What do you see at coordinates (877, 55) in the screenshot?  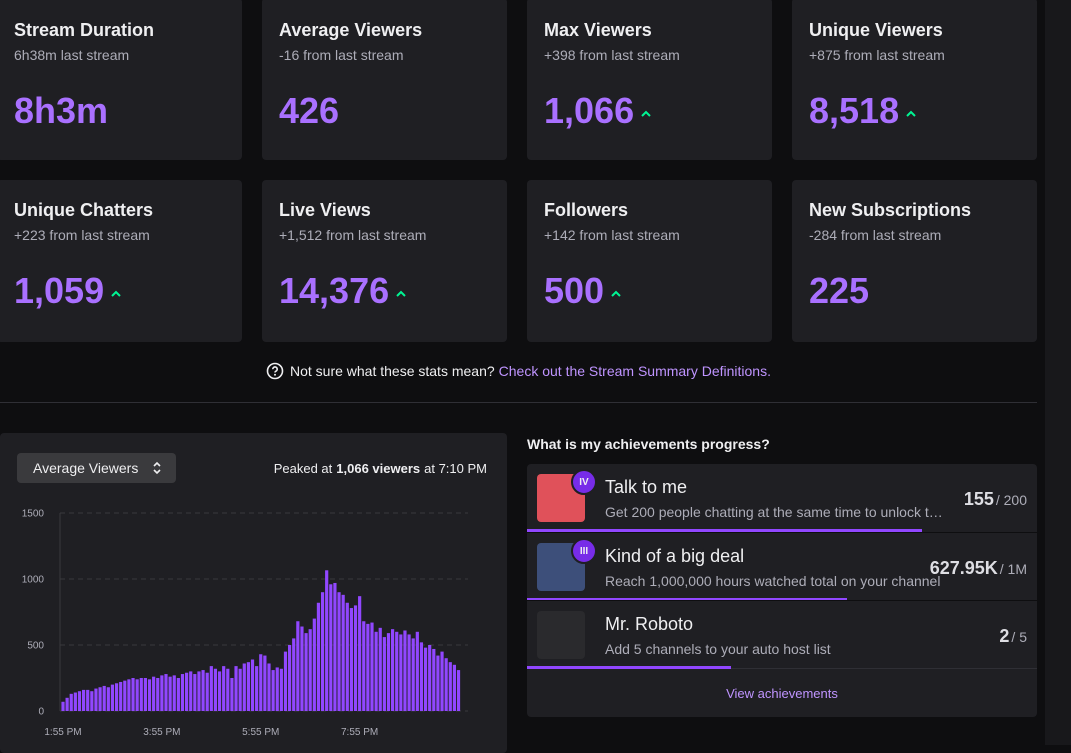 I see `stat-change: +875 from last stream` at bounding box center [877, 55].